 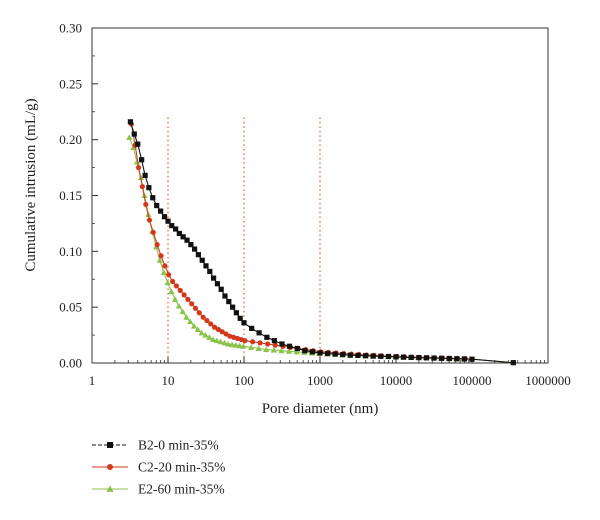 I want to click on x-tick-label: 10000, so click(x=396, y=380).